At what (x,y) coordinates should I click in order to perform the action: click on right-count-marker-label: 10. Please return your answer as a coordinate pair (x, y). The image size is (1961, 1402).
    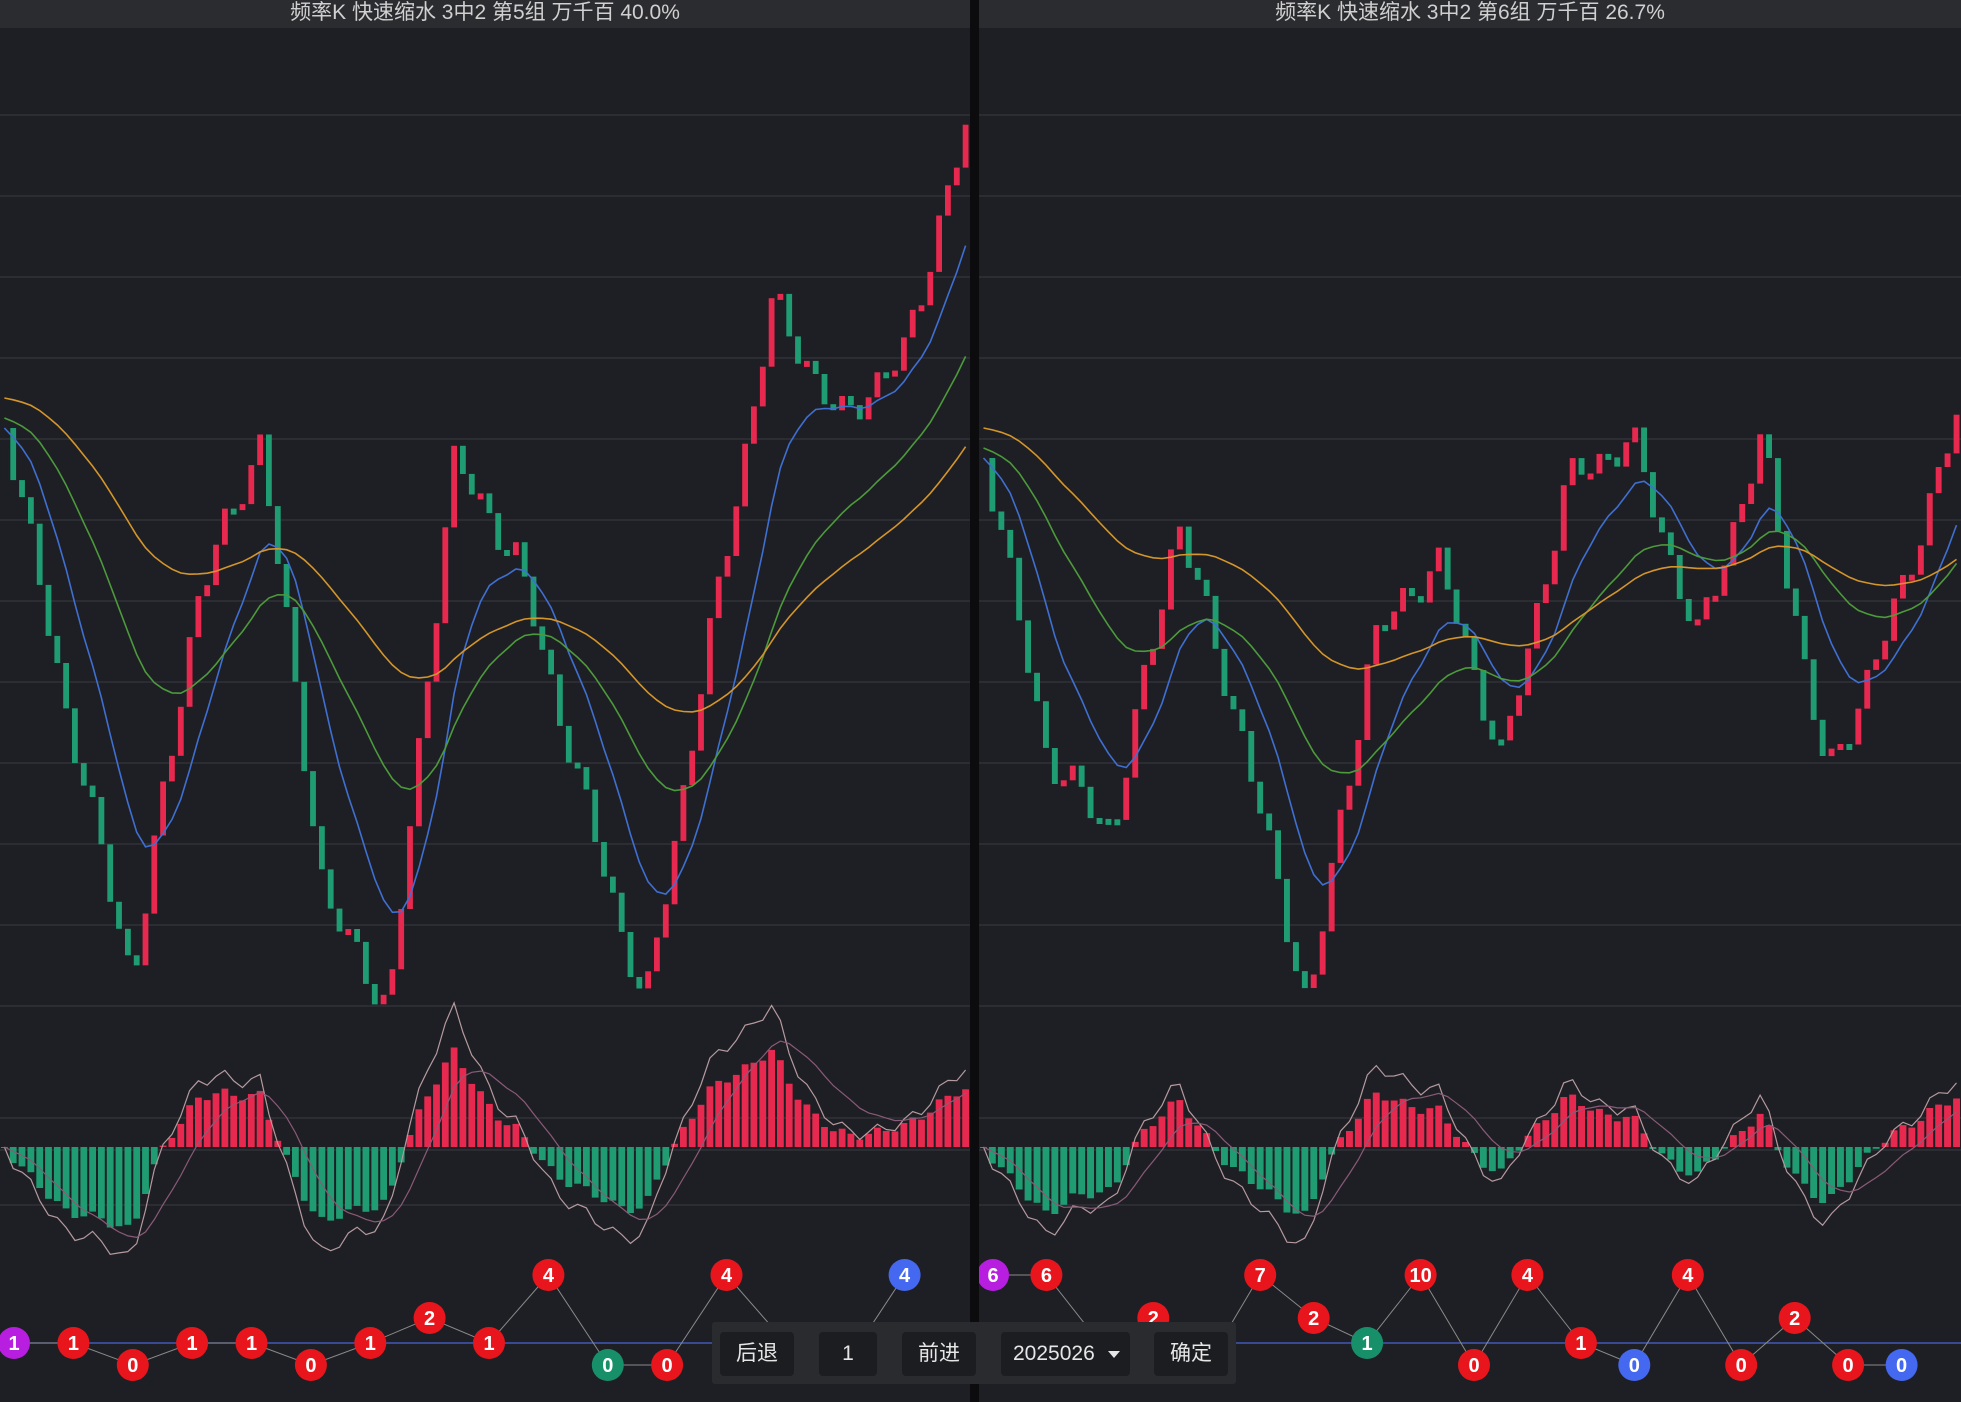
    Looking at the image, I should click on (1420, 1276).